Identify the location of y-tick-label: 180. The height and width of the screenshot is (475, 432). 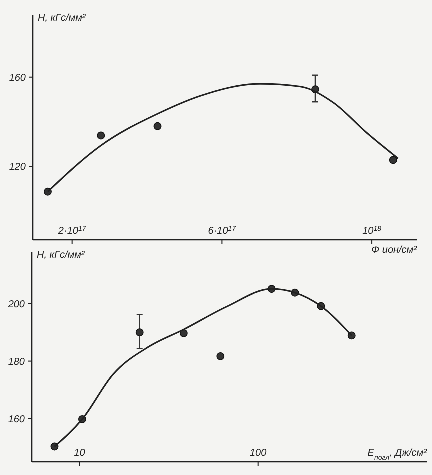
(17, 362).